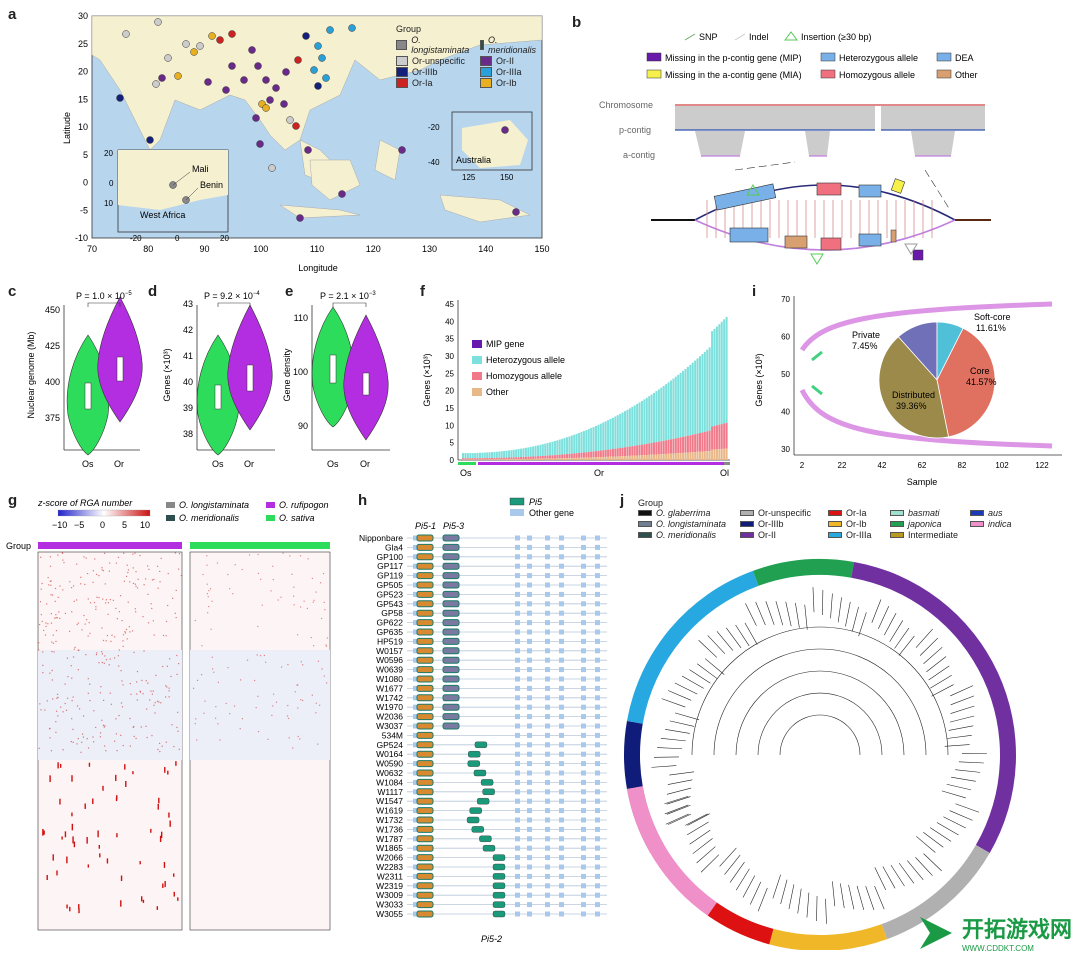  I want to click on map-xtick: 80, so click(148, 249).